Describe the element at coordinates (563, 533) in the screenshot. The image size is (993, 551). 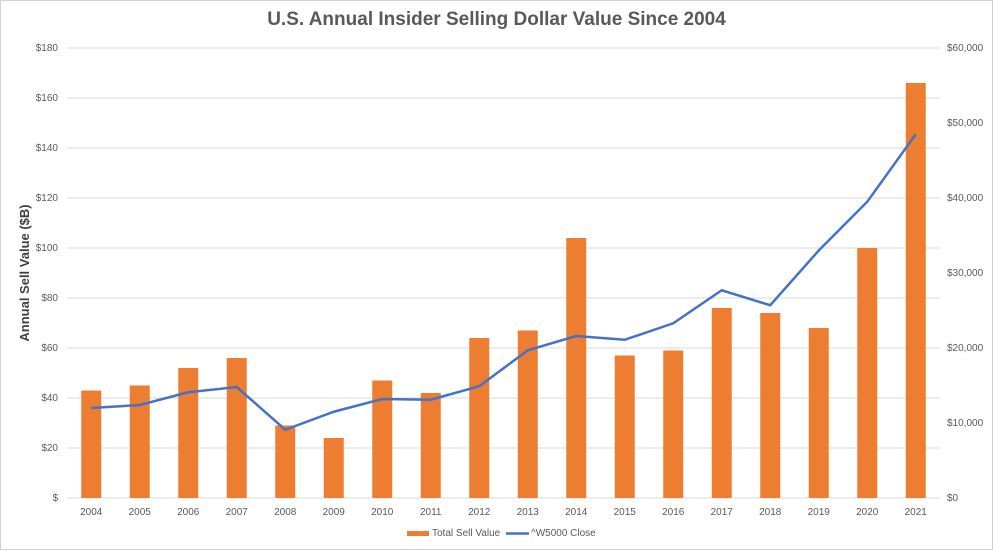
I see `legend-label: ^W5000 Close` at that location.